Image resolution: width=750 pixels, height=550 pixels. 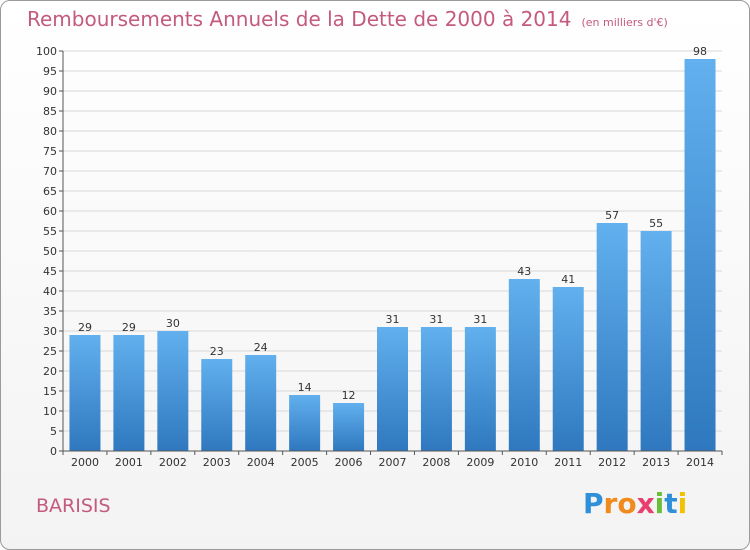 What do you see at coordinates (53, 451) in the screenshot?
I see `y-tick-label: 0` at bounding box center [53, 451].